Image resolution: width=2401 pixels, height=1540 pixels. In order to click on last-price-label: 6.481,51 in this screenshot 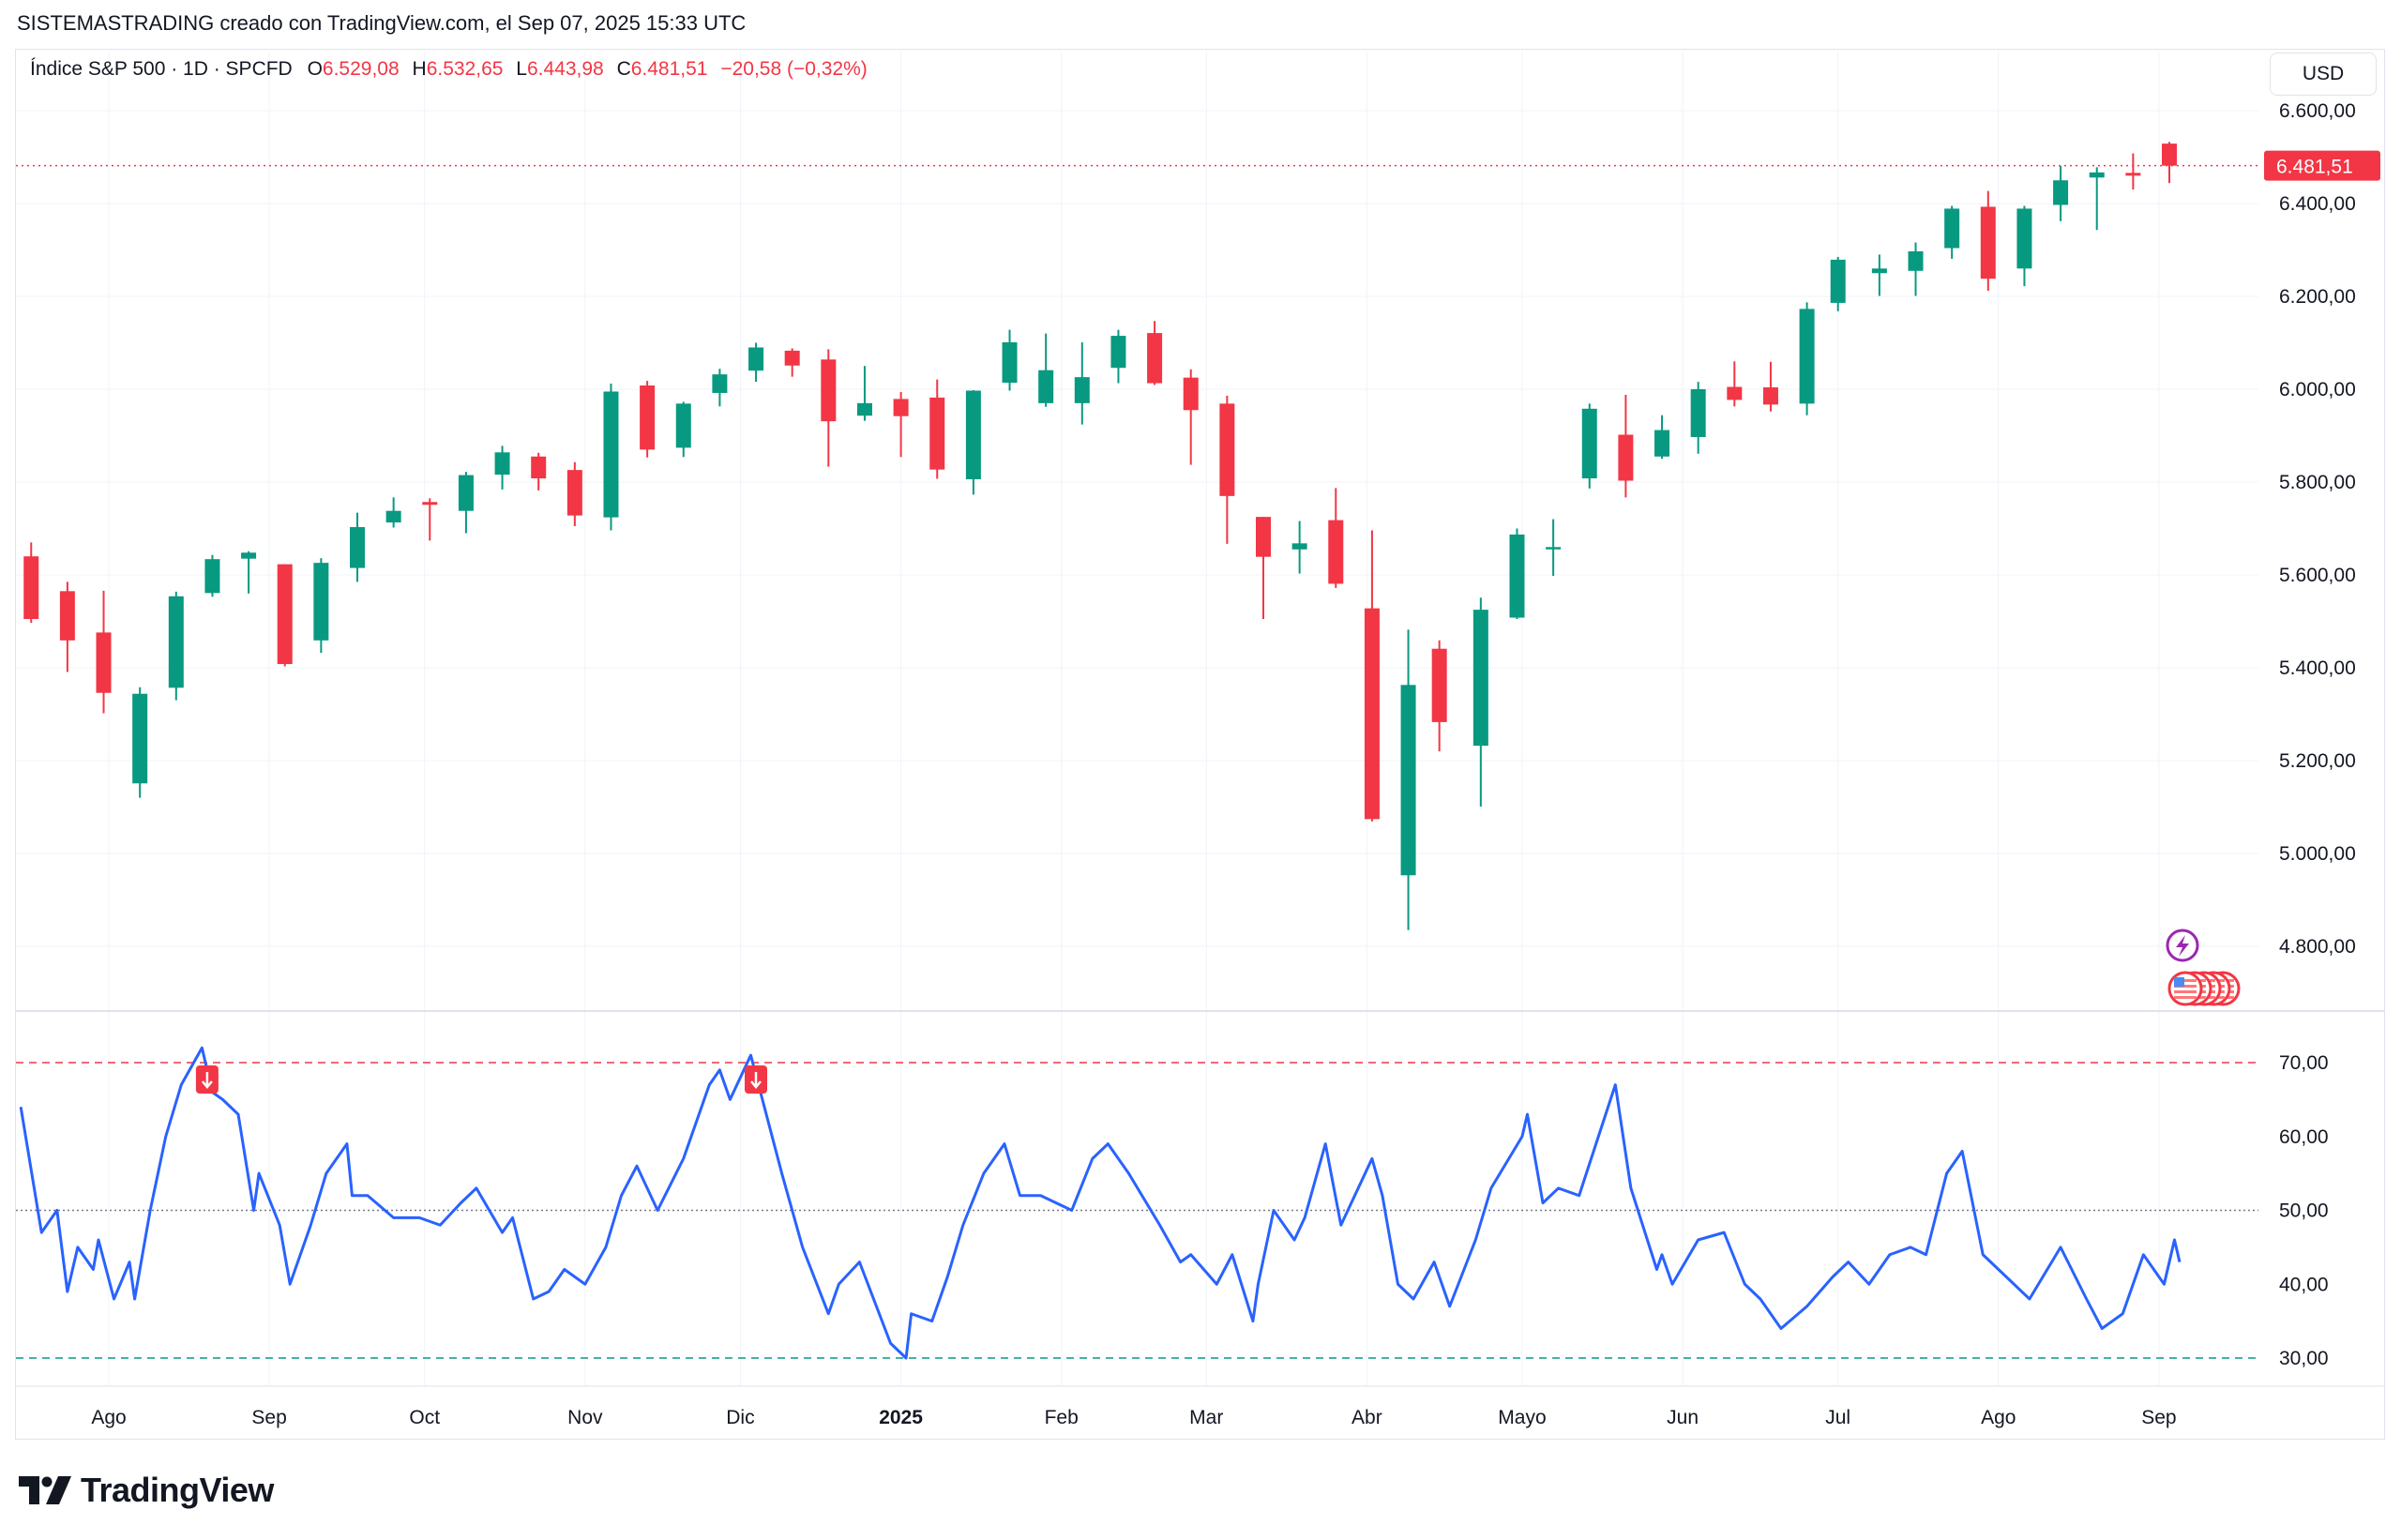, I will do `click(2314, 167)`.